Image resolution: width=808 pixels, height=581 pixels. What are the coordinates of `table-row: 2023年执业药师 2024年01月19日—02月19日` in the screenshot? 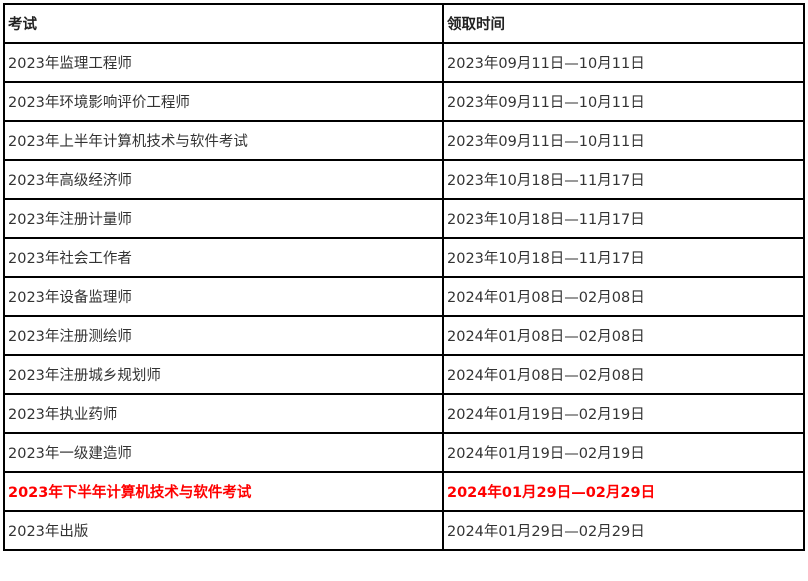 It's located at (404, 413).